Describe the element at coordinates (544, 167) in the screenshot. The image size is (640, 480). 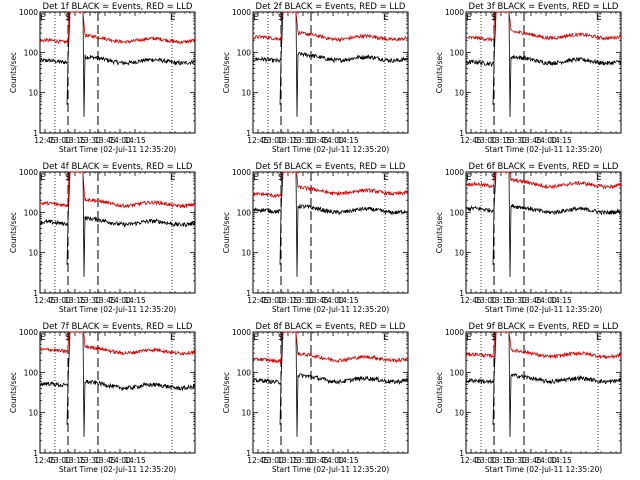
I see `panel-title: Det 6f BLACK = Events, RED = LLD` at that location.